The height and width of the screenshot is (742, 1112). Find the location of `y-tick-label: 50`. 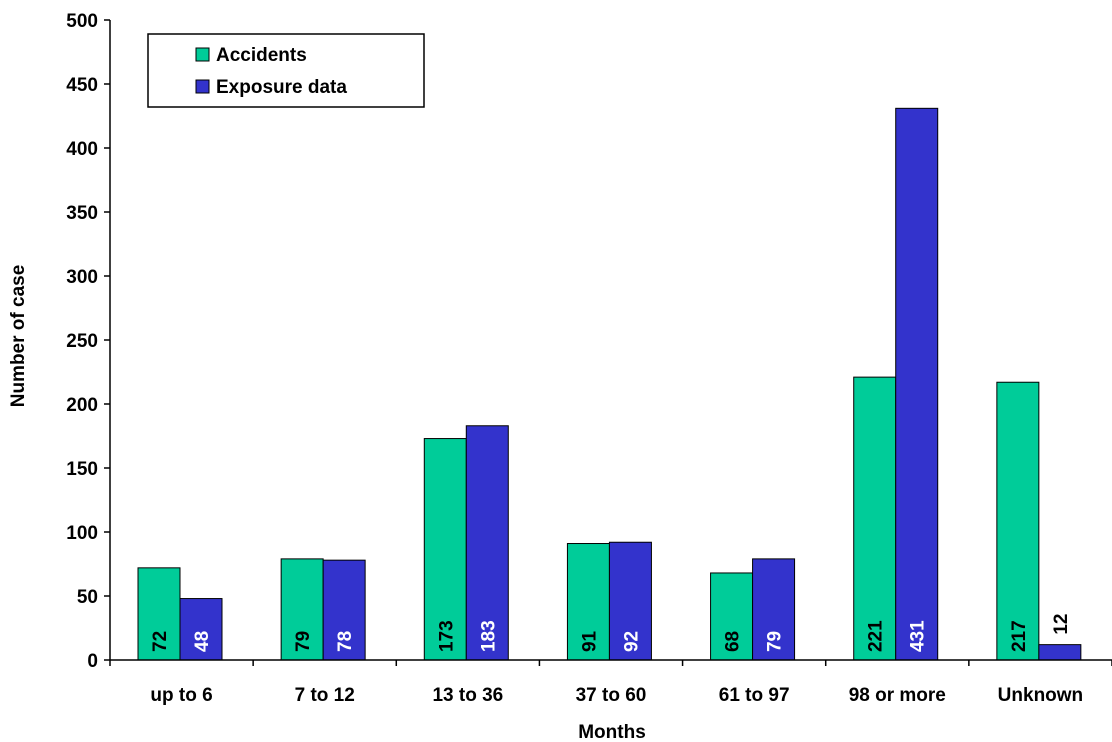

y-tick-label: 50 is located at coordinates (87, 597).